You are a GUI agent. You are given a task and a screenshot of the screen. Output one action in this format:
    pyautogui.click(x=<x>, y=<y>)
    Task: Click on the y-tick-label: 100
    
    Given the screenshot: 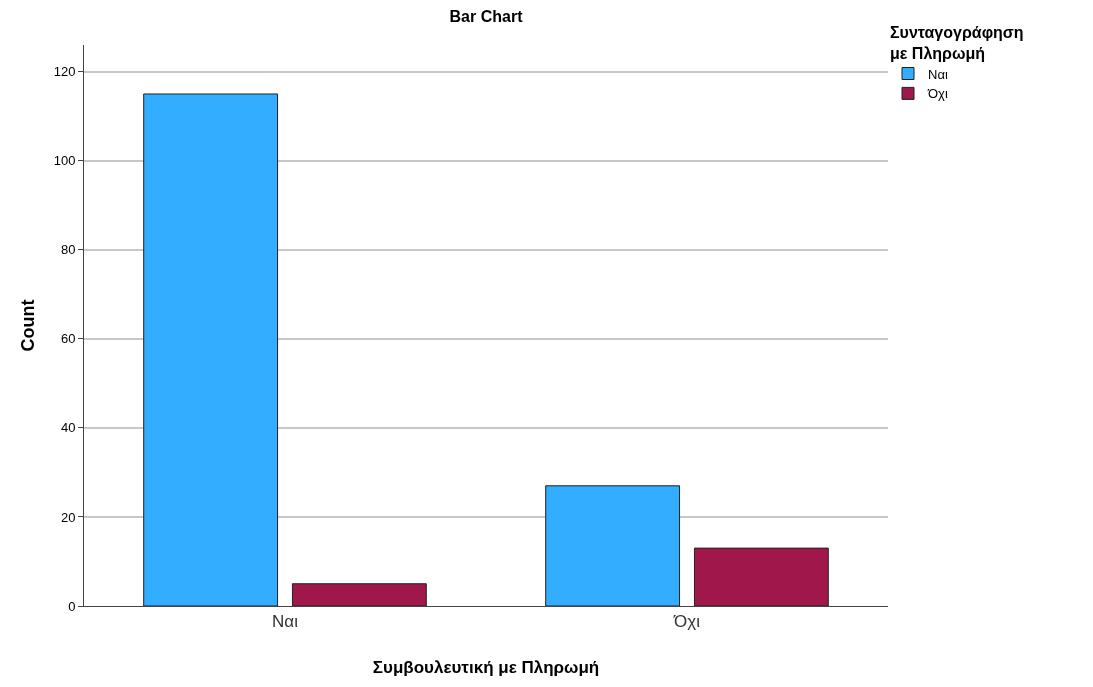 What is the action you would take?
    pyautogui.click(x=64, y=161)
    